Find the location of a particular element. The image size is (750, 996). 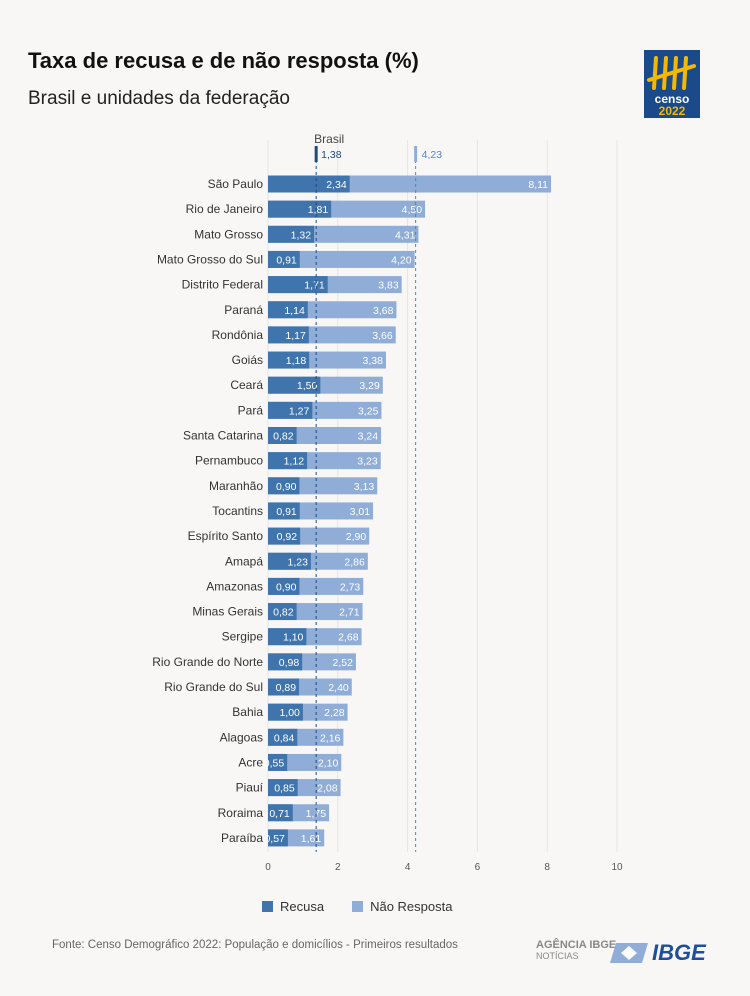

category-label: Pará is located at coordinates (251, 410).